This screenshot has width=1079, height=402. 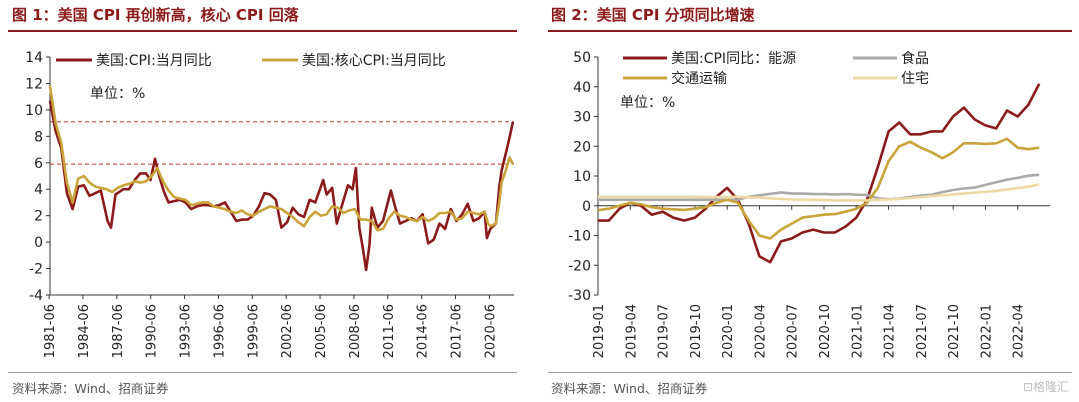 I want to click on panel-2-title: 图 2：美国 CPI 分项同比增速, so click(x=653, y=15).